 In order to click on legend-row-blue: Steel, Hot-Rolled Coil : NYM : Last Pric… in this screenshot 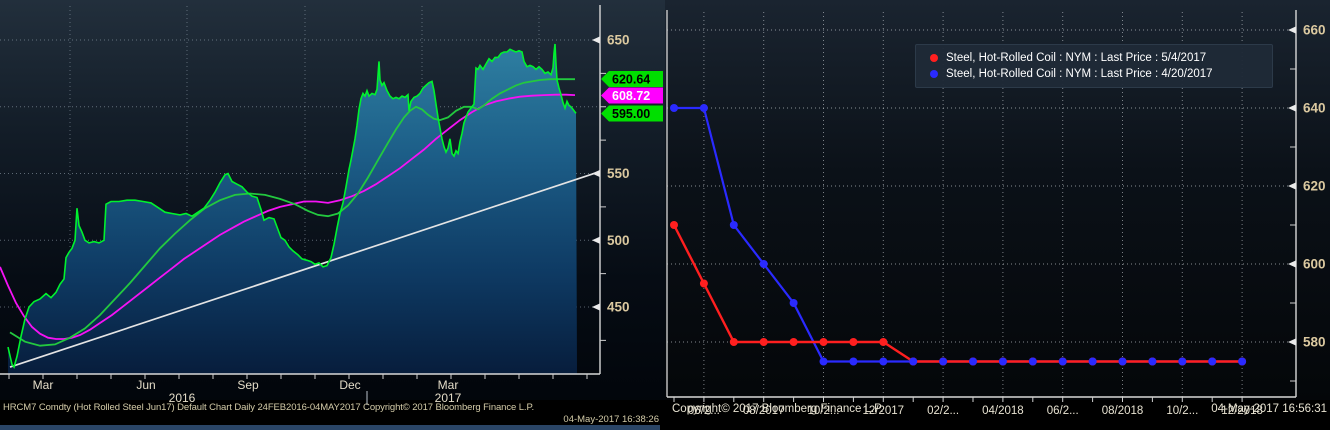, I will do `click(1101, 74)`.